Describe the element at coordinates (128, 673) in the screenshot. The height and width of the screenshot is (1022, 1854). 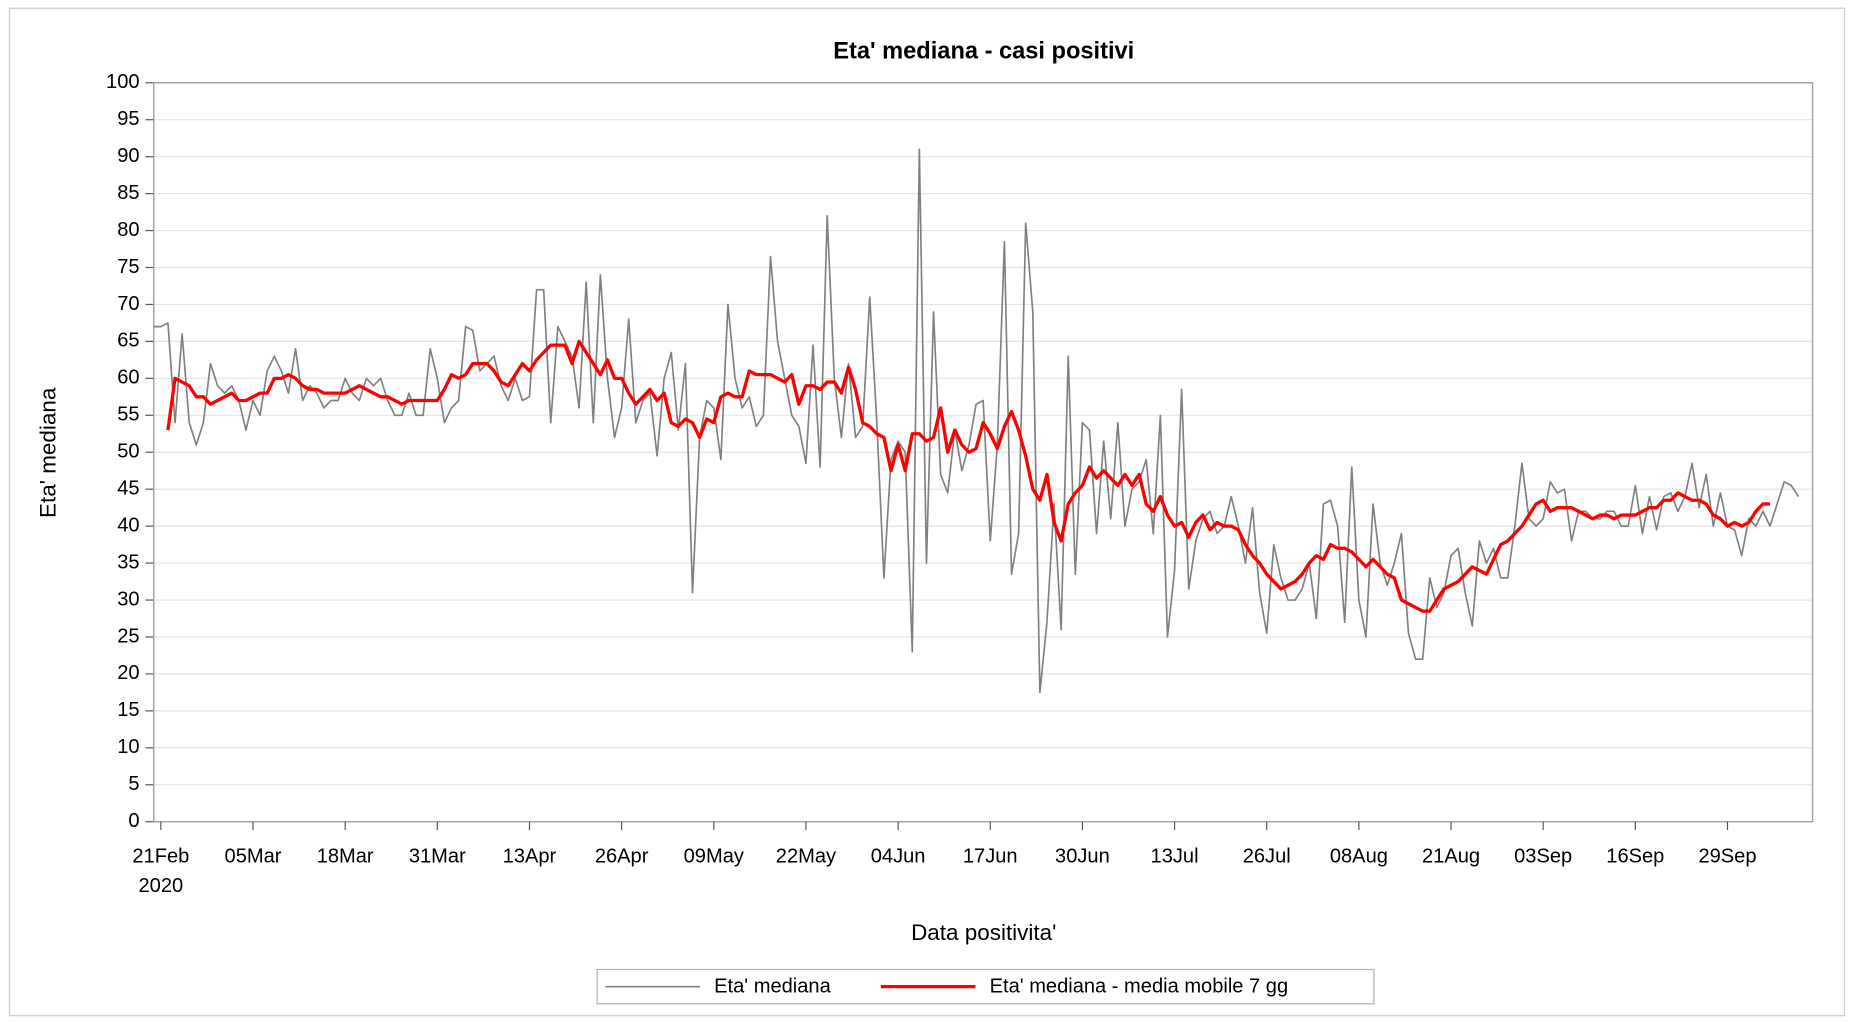
I see `y-tick-label: 20` at that location.